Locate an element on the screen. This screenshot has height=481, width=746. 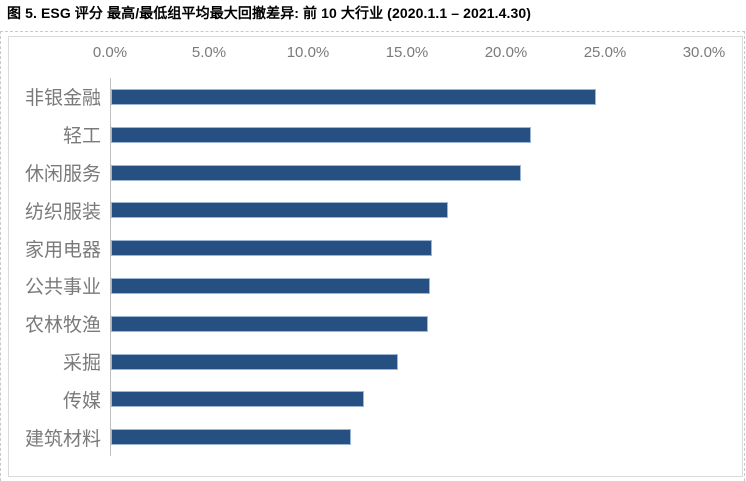
category-label-9: 建筑材料 is located at coordinates (62, 439).